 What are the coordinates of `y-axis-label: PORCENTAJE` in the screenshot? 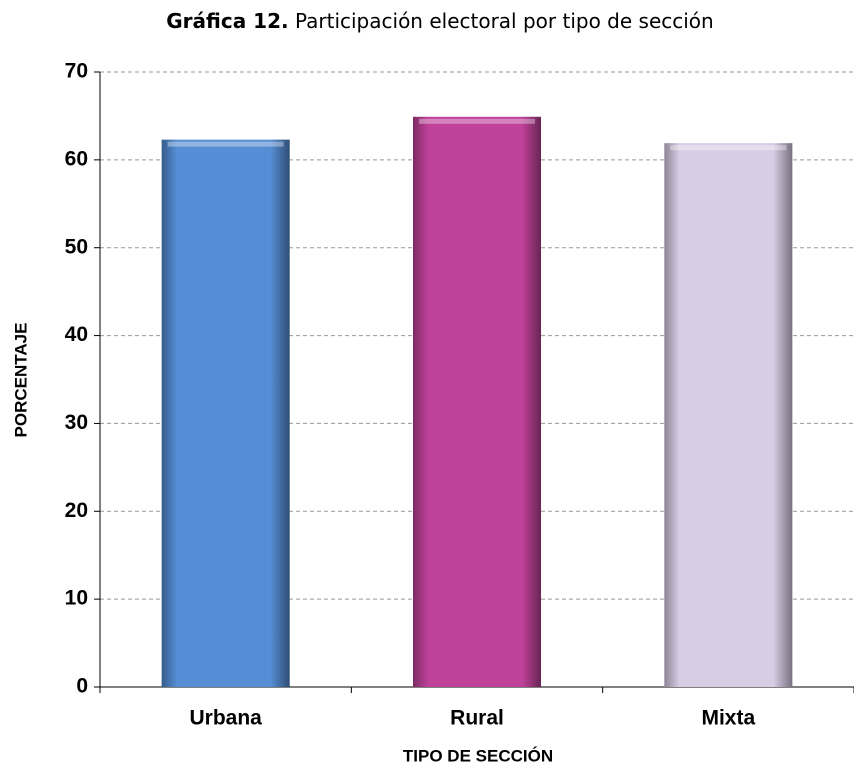 It's located at (20, 380).